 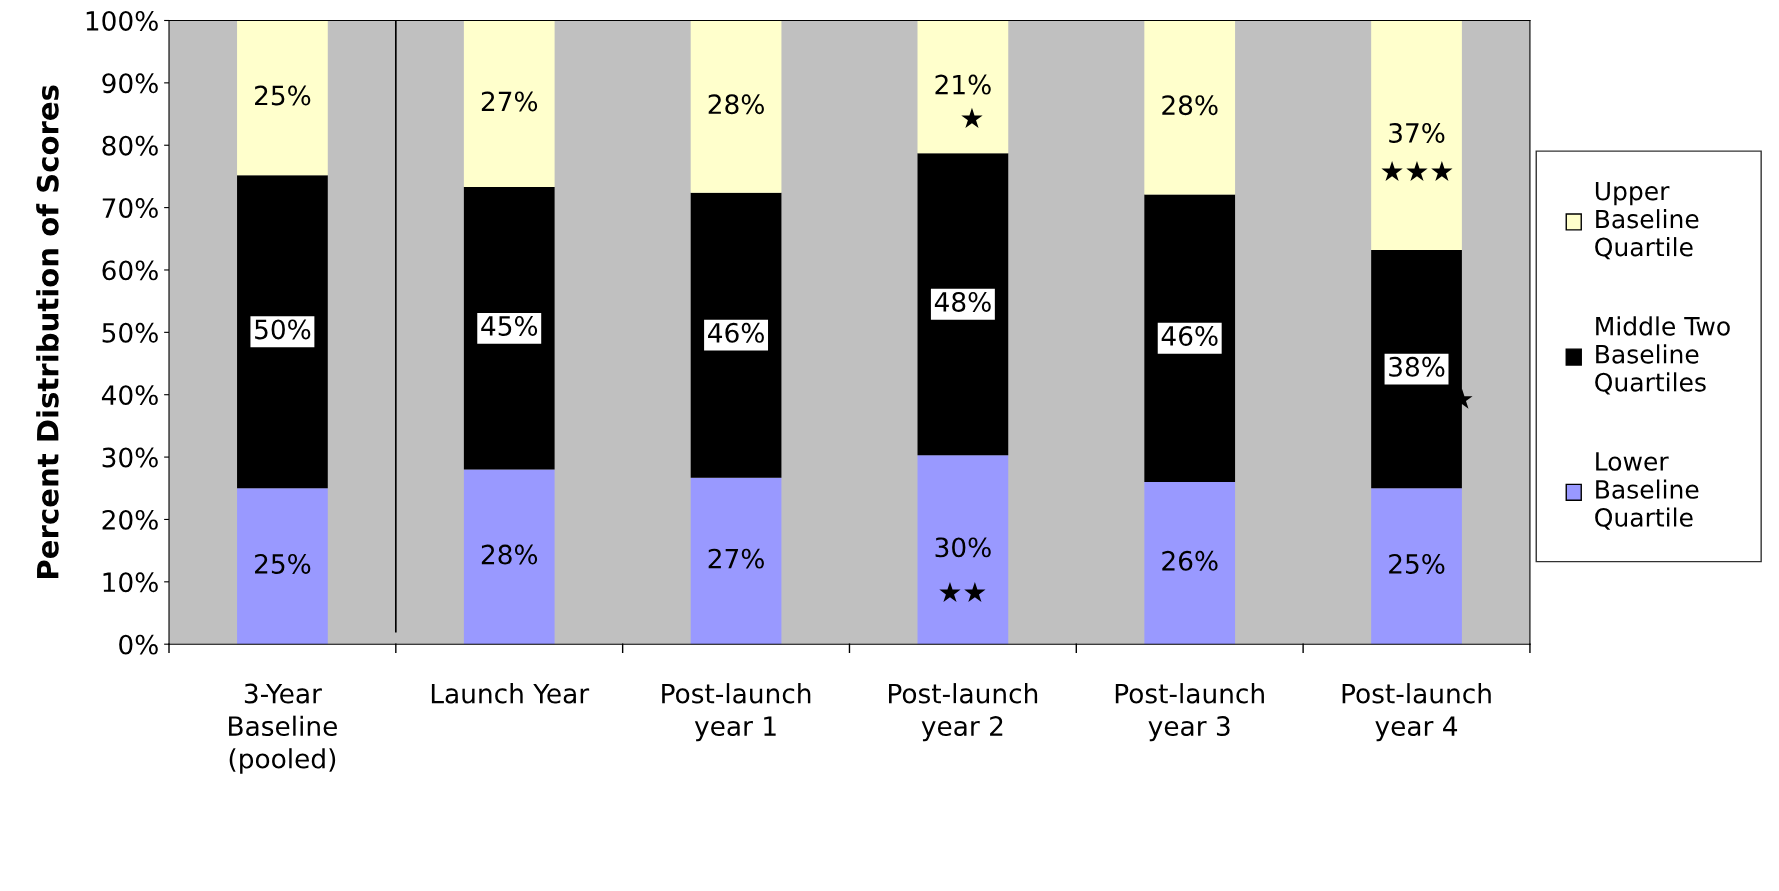 I want to click on x-tick-label: Launch Year, so click(x=510, y=693).